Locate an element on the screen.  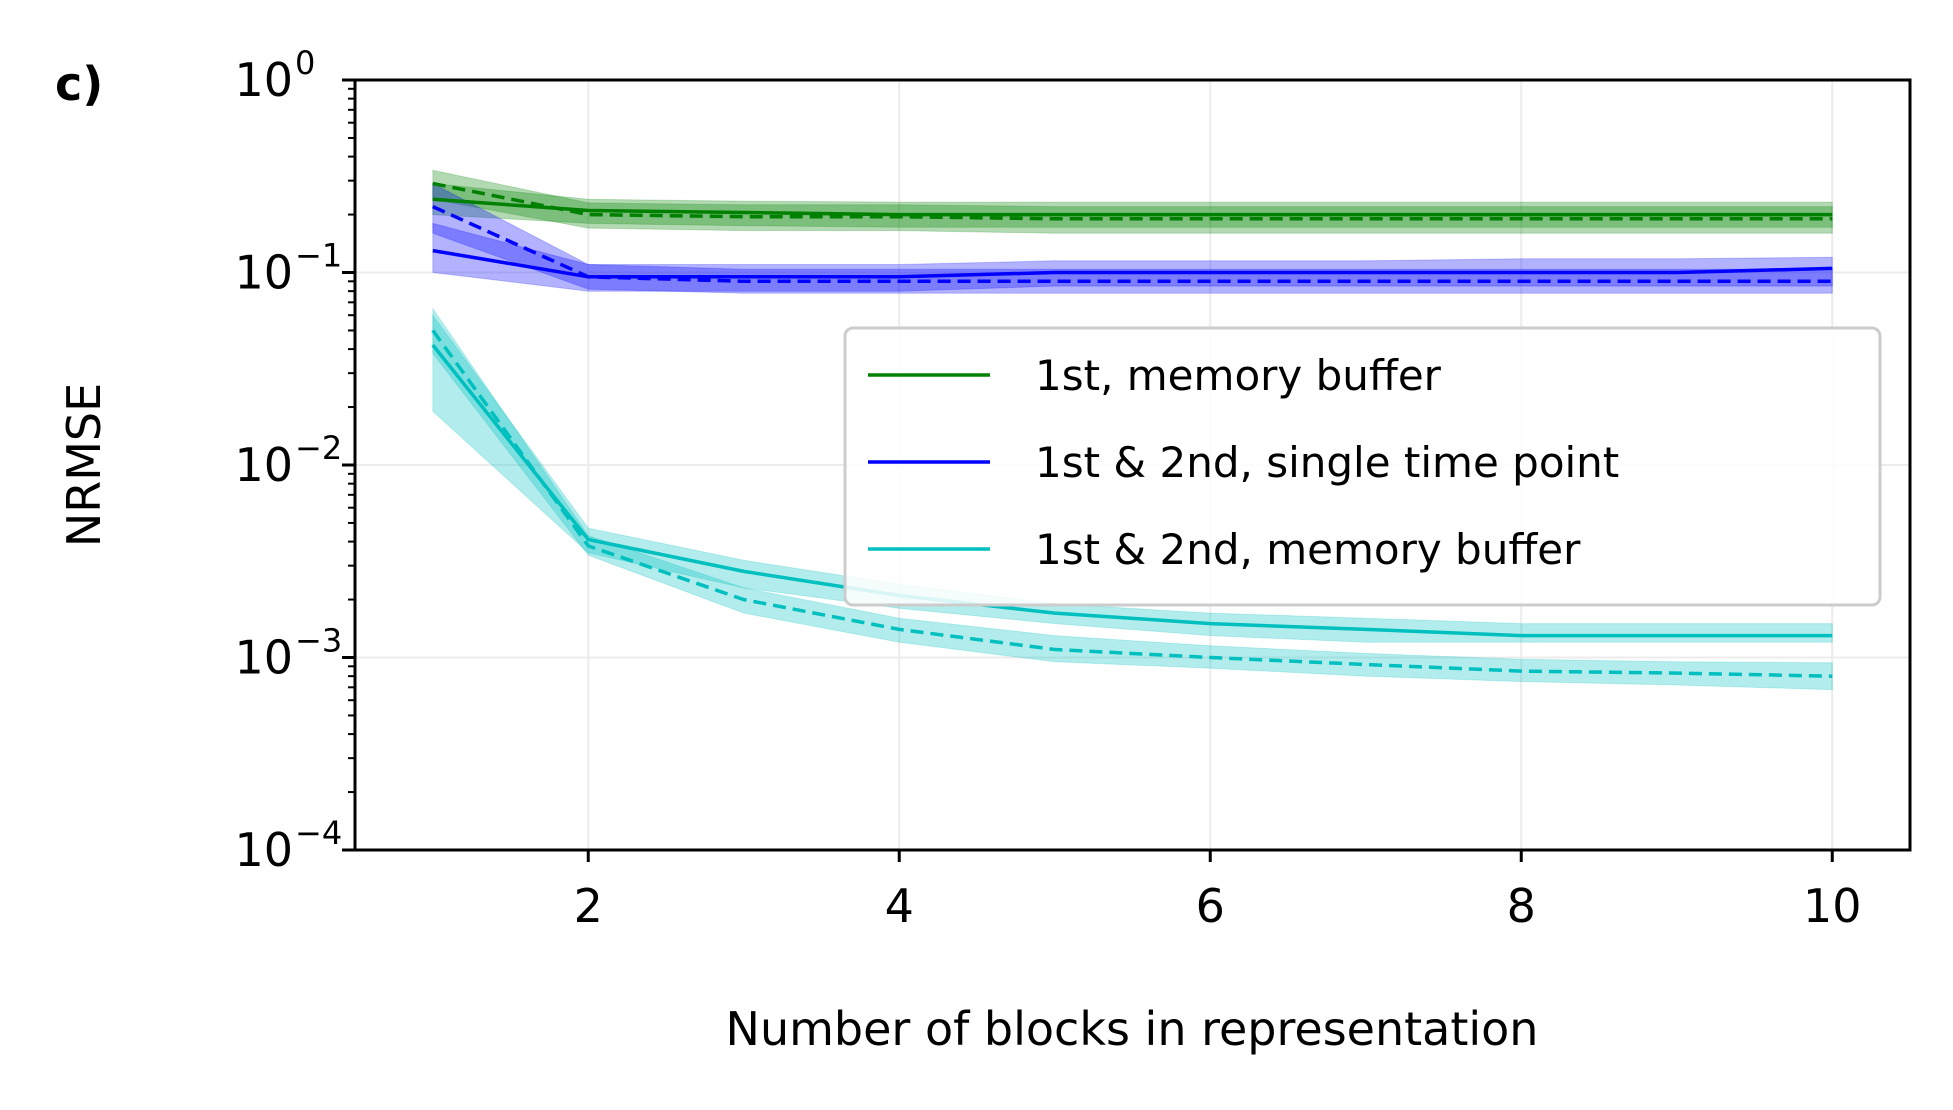
legend-box is located at coordinates (1362, 466).